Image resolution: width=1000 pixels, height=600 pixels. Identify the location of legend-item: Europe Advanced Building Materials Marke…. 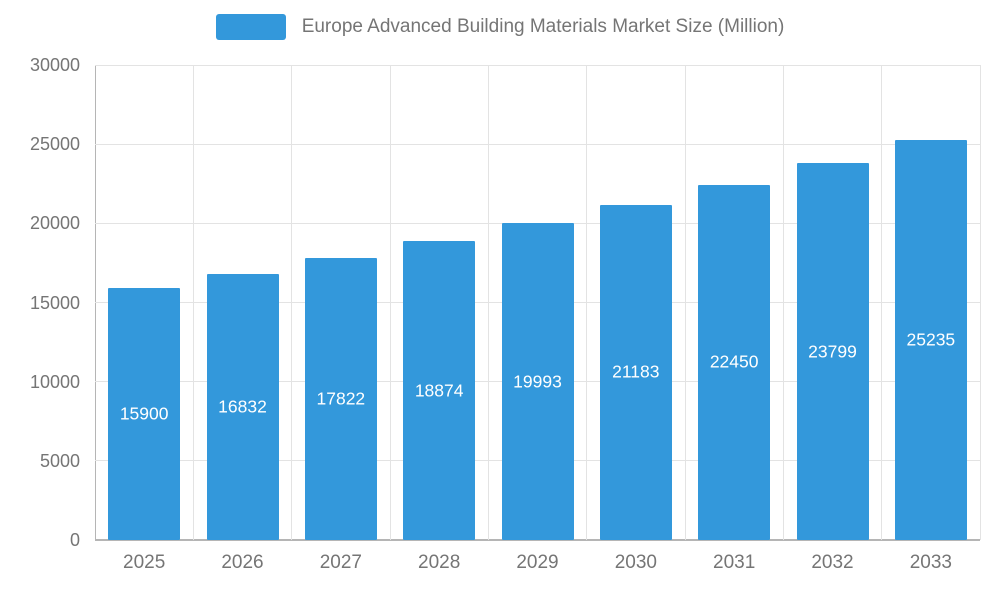
(500, 27).